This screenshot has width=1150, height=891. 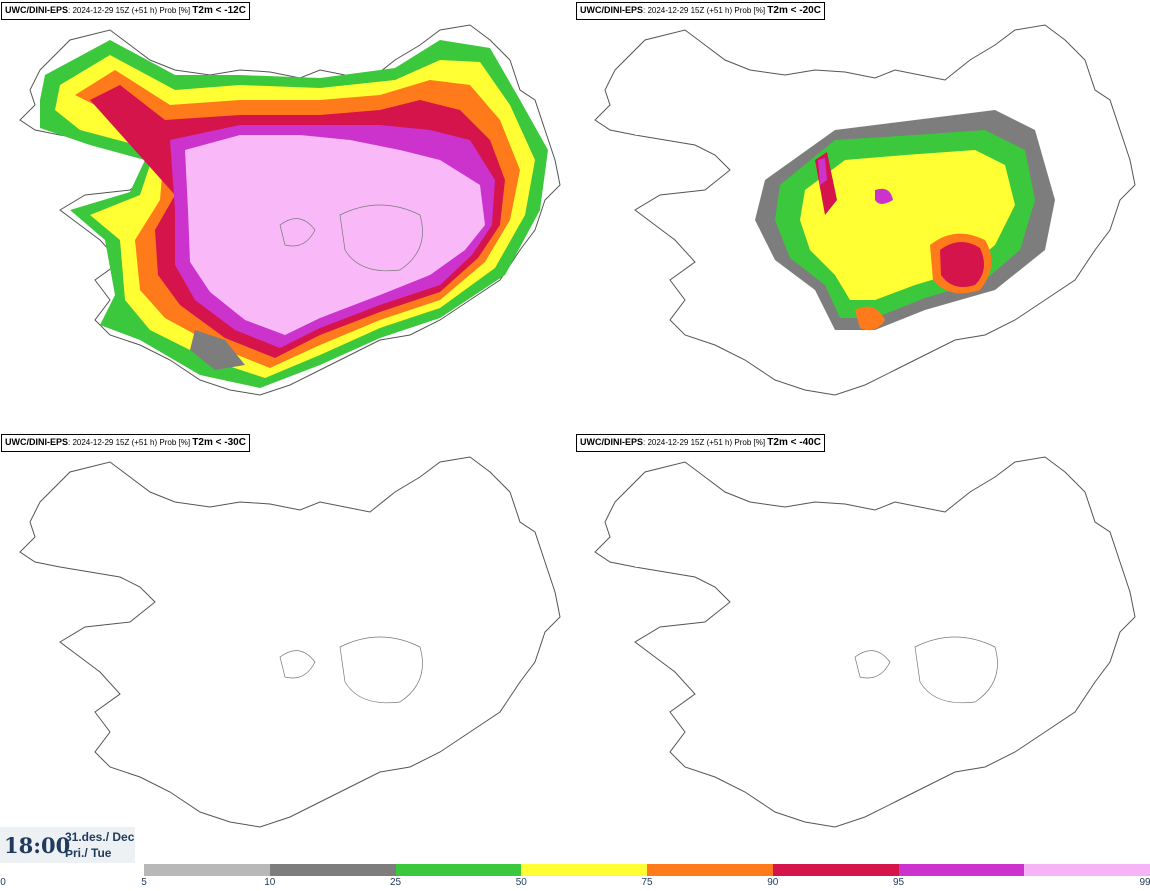 What do you see at coordinates (37, 845) in the screenshot?
I see `valid-time: 18:00` at bounding box center [37, 845].